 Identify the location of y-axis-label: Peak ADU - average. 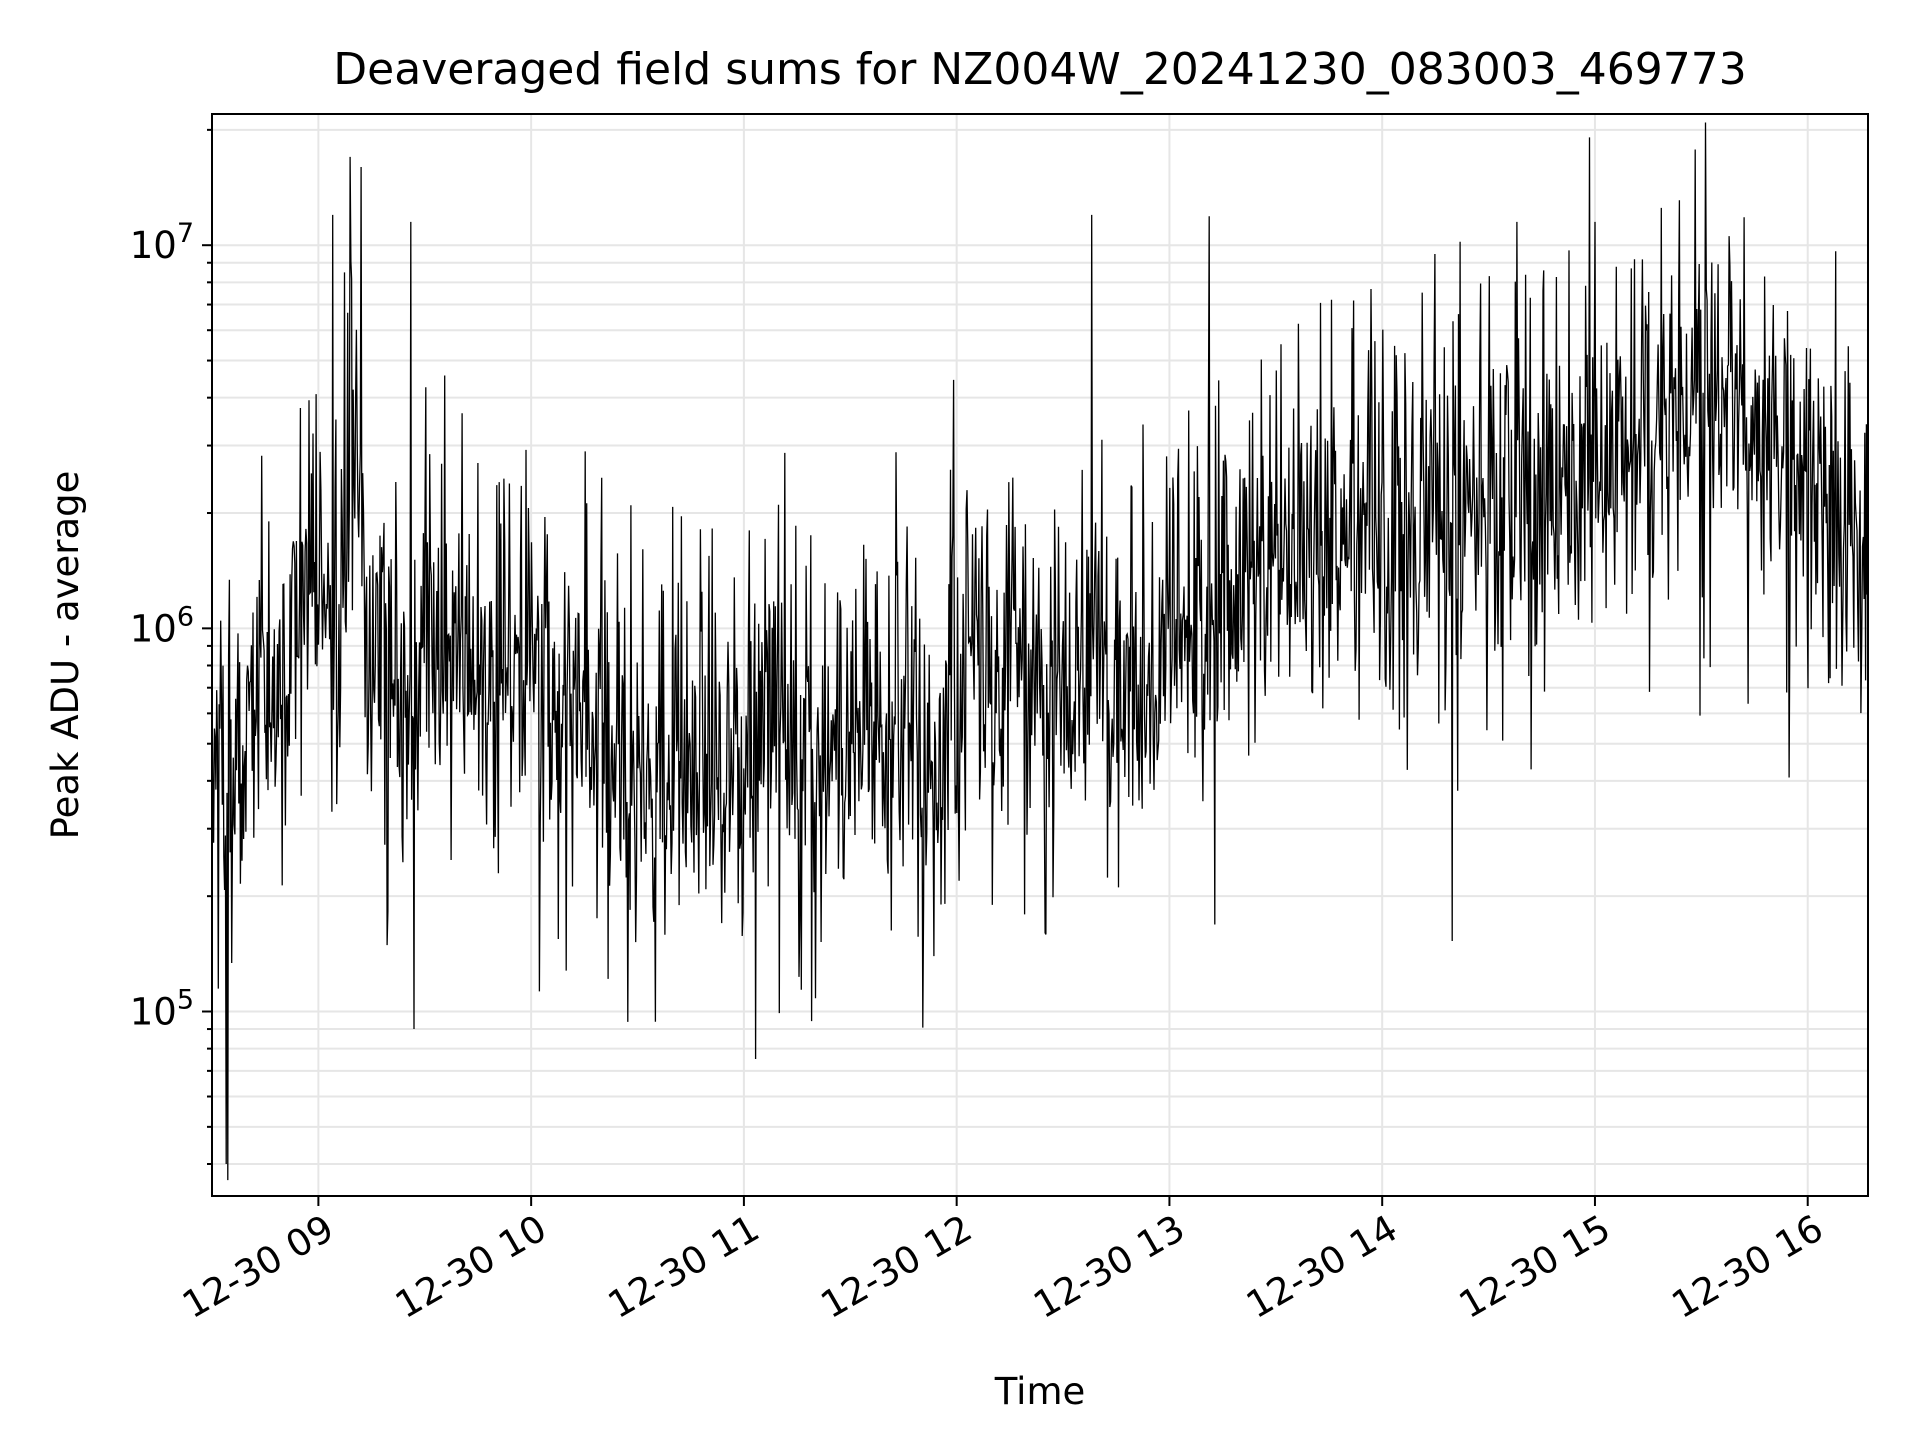
(65, 655).